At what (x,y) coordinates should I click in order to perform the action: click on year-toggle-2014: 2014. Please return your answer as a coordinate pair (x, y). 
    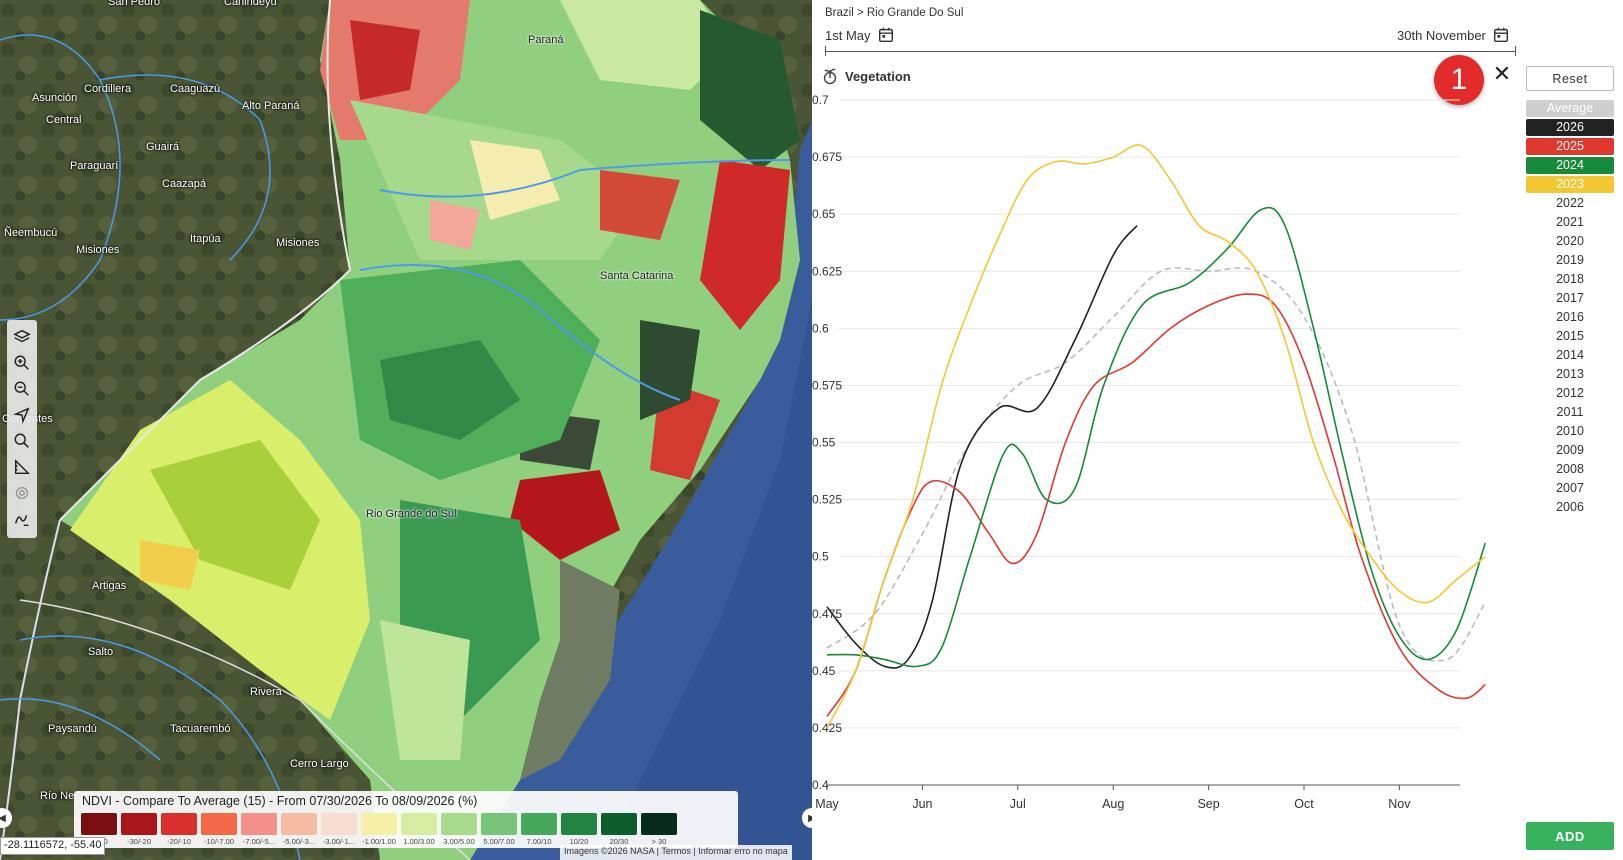
    Looking at the image, I should click on (1570, 355).